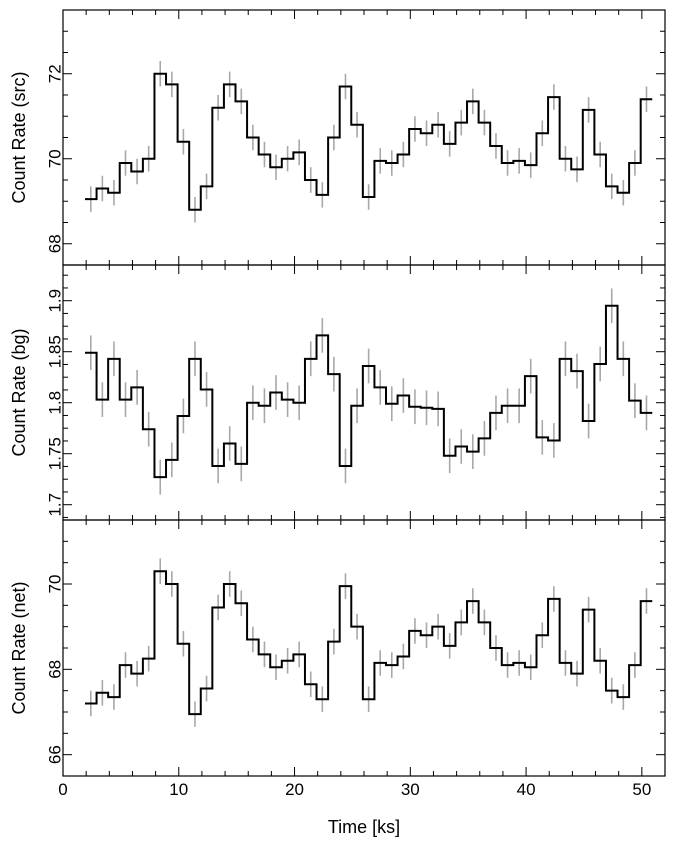 This screenshot has width=676, height=846. What do you see at coordinates (19, 137) in the screenshot?
I see `y-axis-title: Count Rate (src)` at bounding box center [19, 137].